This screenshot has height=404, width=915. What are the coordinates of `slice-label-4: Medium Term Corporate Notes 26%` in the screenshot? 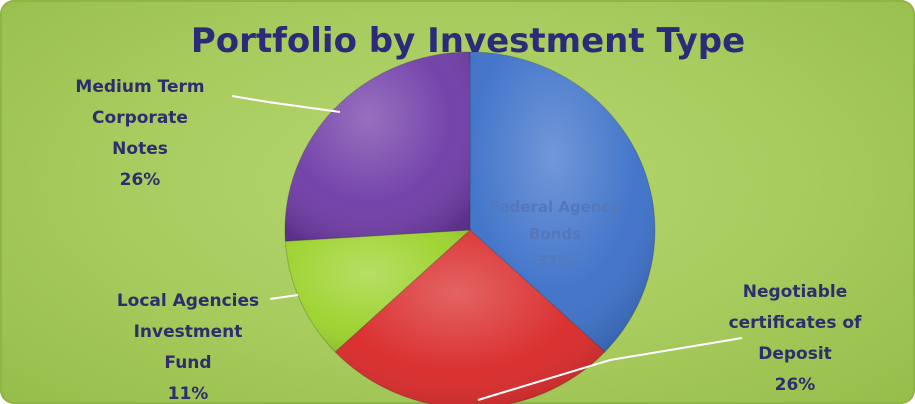 It's located at (139, 133).